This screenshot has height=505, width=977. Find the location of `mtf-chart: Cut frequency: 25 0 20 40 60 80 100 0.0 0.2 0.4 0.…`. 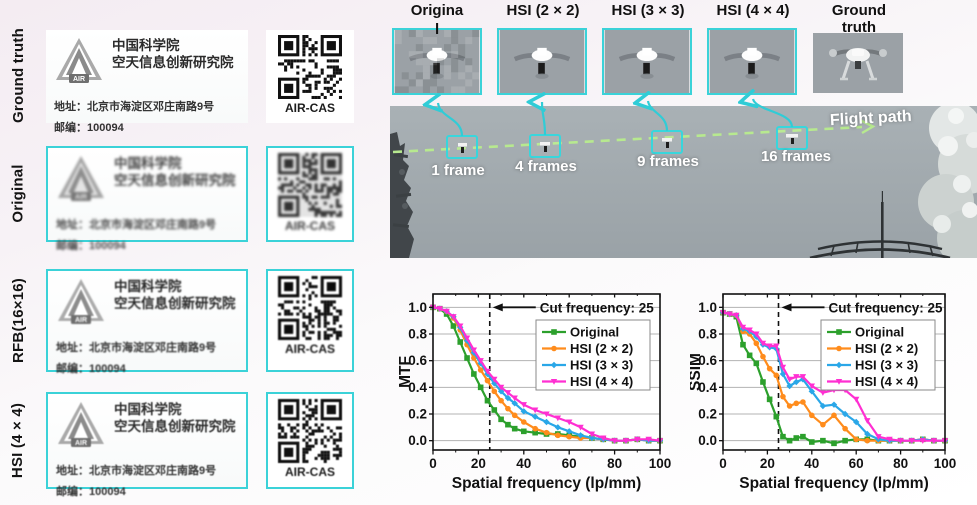

mtf-chart: Cut frequency: 25 0 20 40 60 80 100 0.0 0.2 0.4 0.… is located at coordinates (549, 391).